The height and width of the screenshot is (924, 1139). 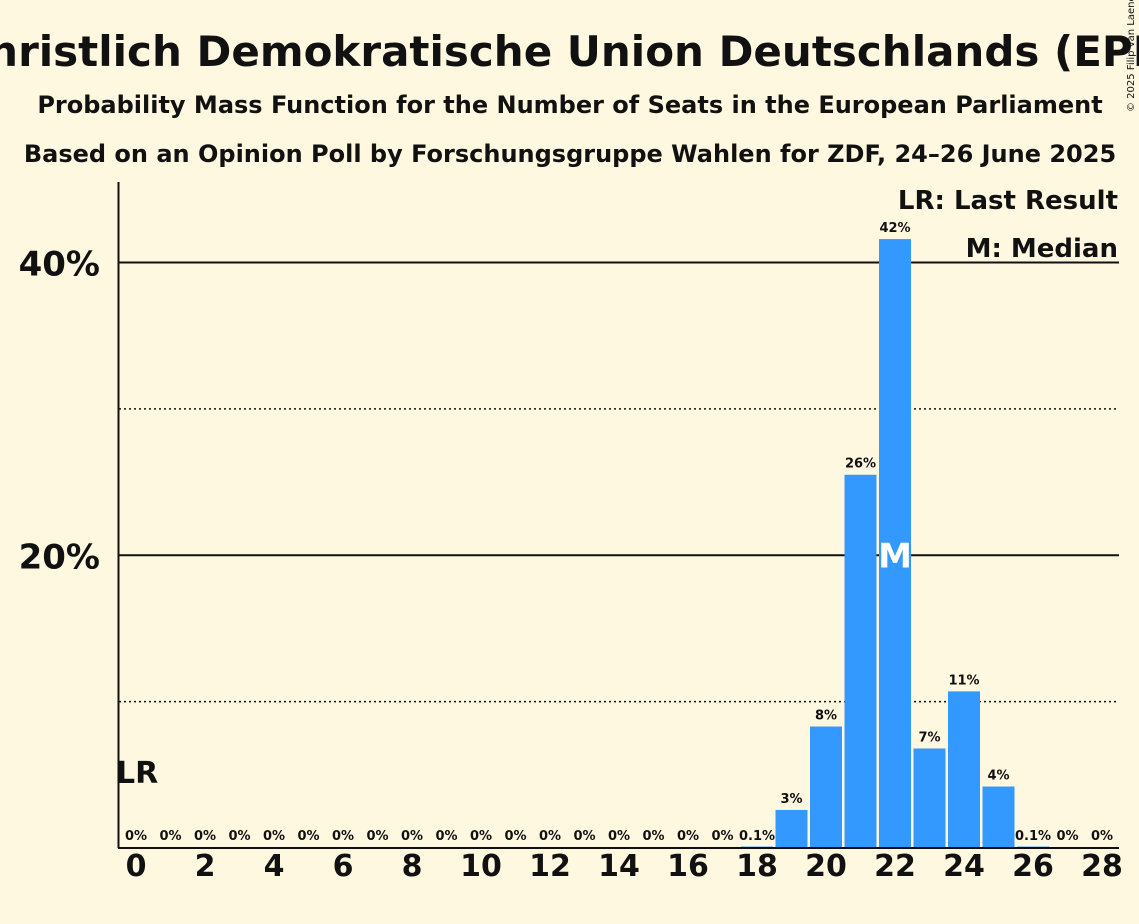 What do you see at coordinates (59, 265) in the screenshot?
I see `y-tick-label: 40%` at bounding box center [59, 265].